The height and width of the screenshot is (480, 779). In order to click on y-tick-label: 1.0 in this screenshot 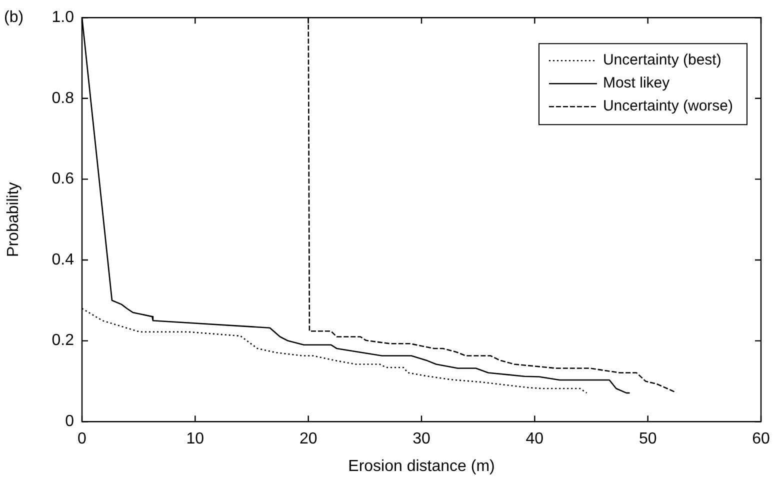, I will do `click(63, 17)`.